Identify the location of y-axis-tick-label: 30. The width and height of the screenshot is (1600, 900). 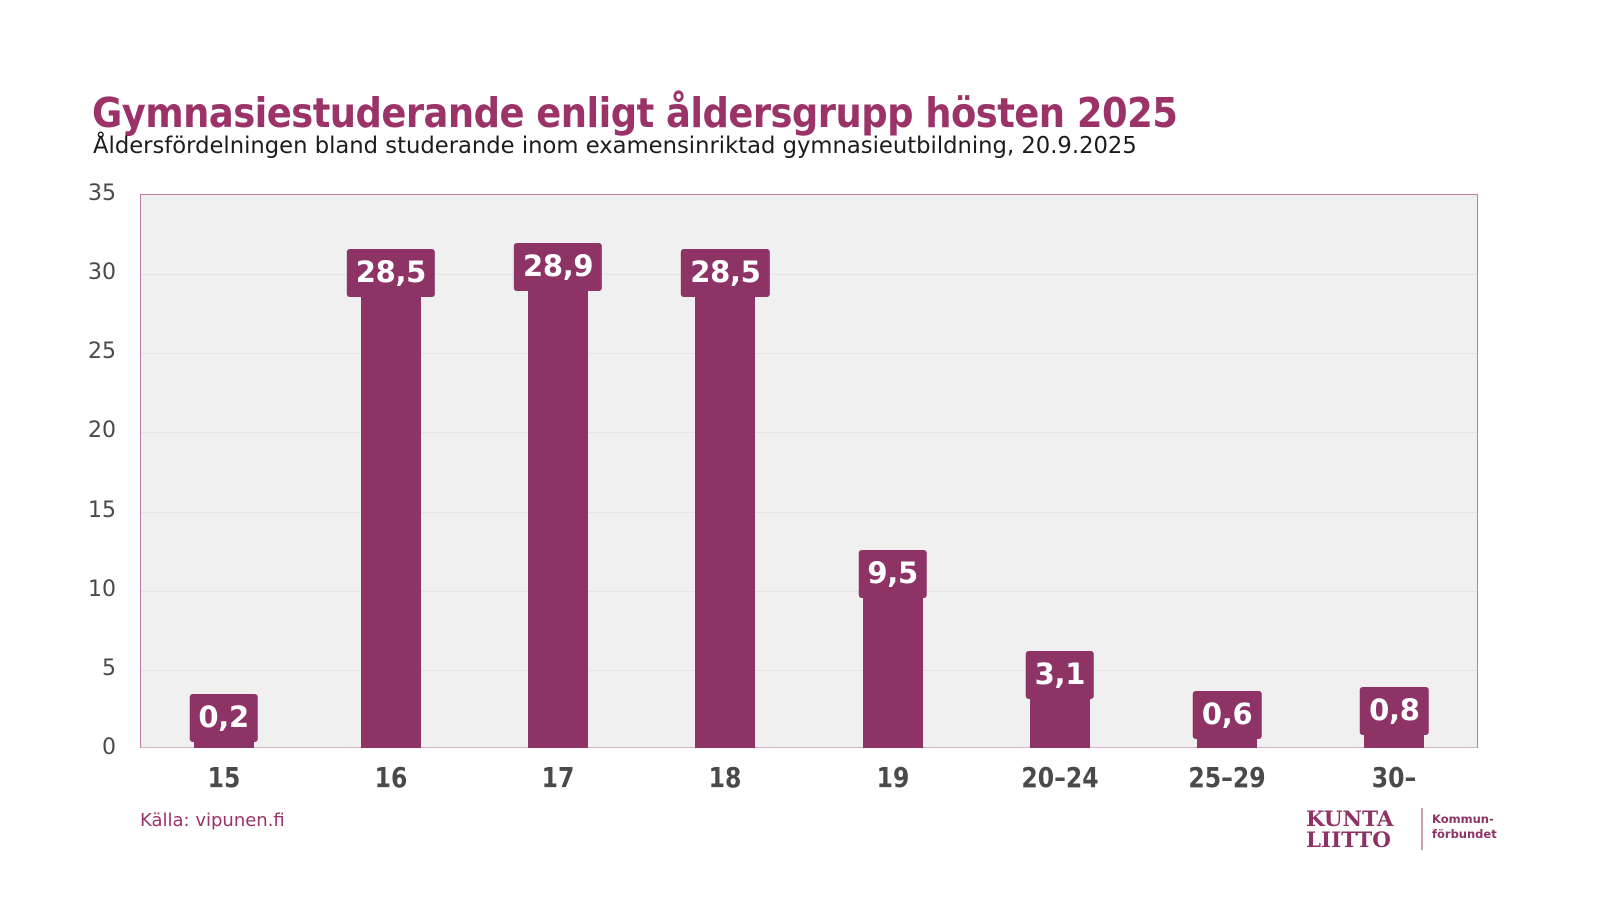
(102, 273).